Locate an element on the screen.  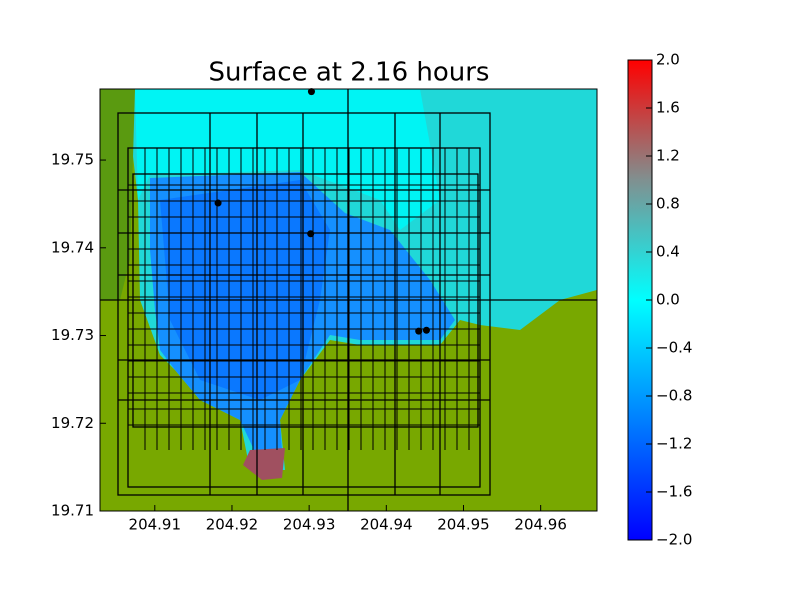
colorbar-tick-label: −1.6 is located at coordinates (674, 492).